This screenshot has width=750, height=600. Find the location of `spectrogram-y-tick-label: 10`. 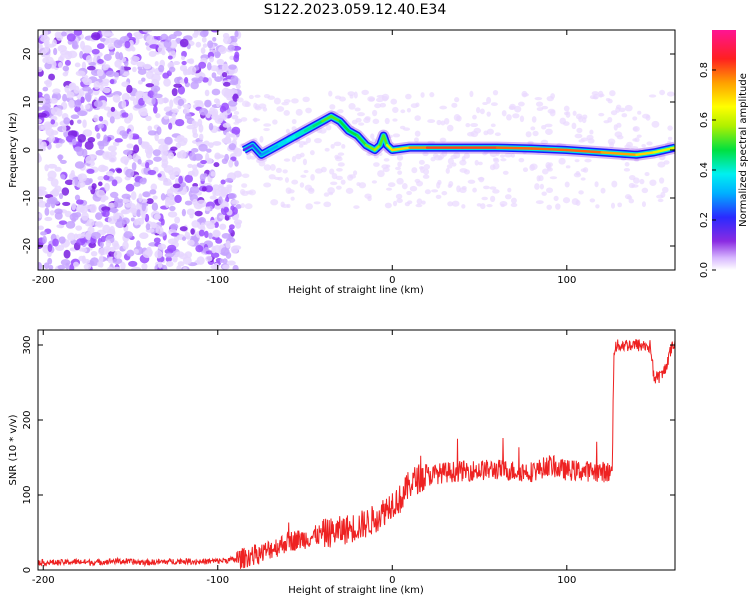

spectrogram-y-tick-label: 10 is located at coordinates (27, 102).